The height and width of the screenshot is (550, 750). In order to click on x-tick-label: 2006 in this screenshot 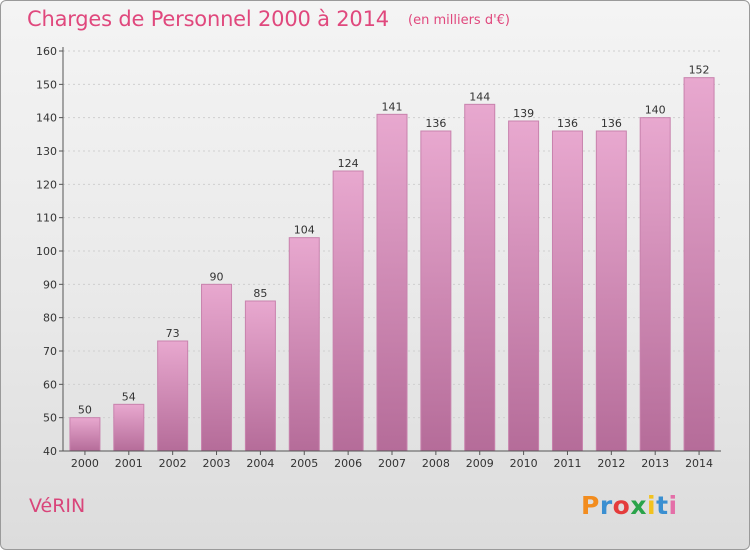, I will do `click(348, 463)`.